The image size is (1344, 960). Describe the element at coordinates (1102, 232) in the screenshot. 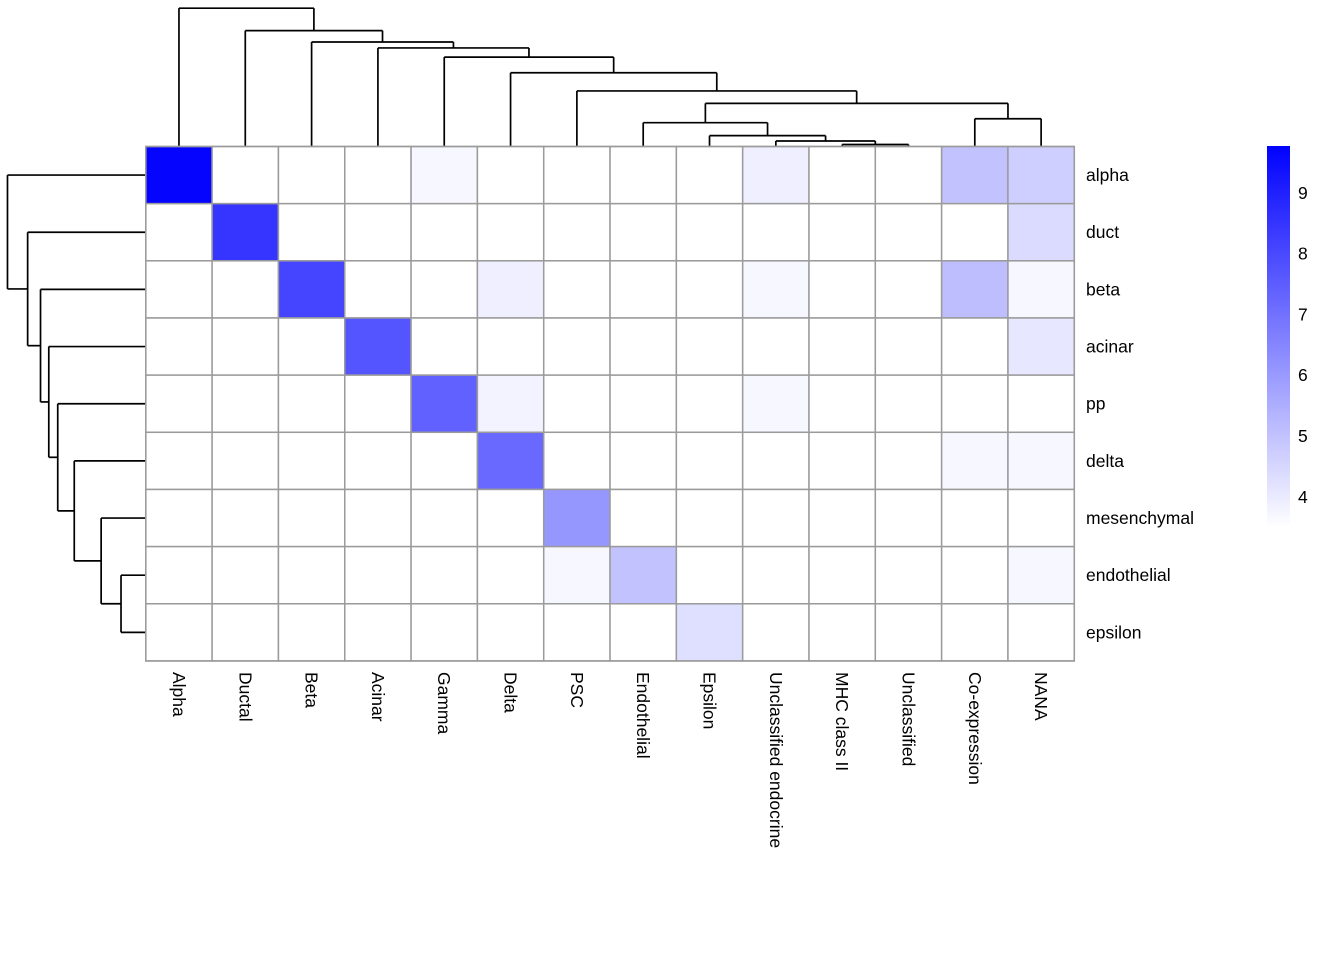

I see `row-label: duct` at that location.